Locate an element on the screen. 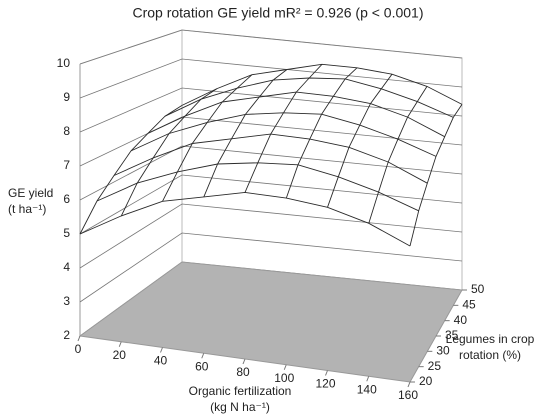 The image size is (550, 417). y-axis-title: Legumes in crop is located at coordinates (490, 339).